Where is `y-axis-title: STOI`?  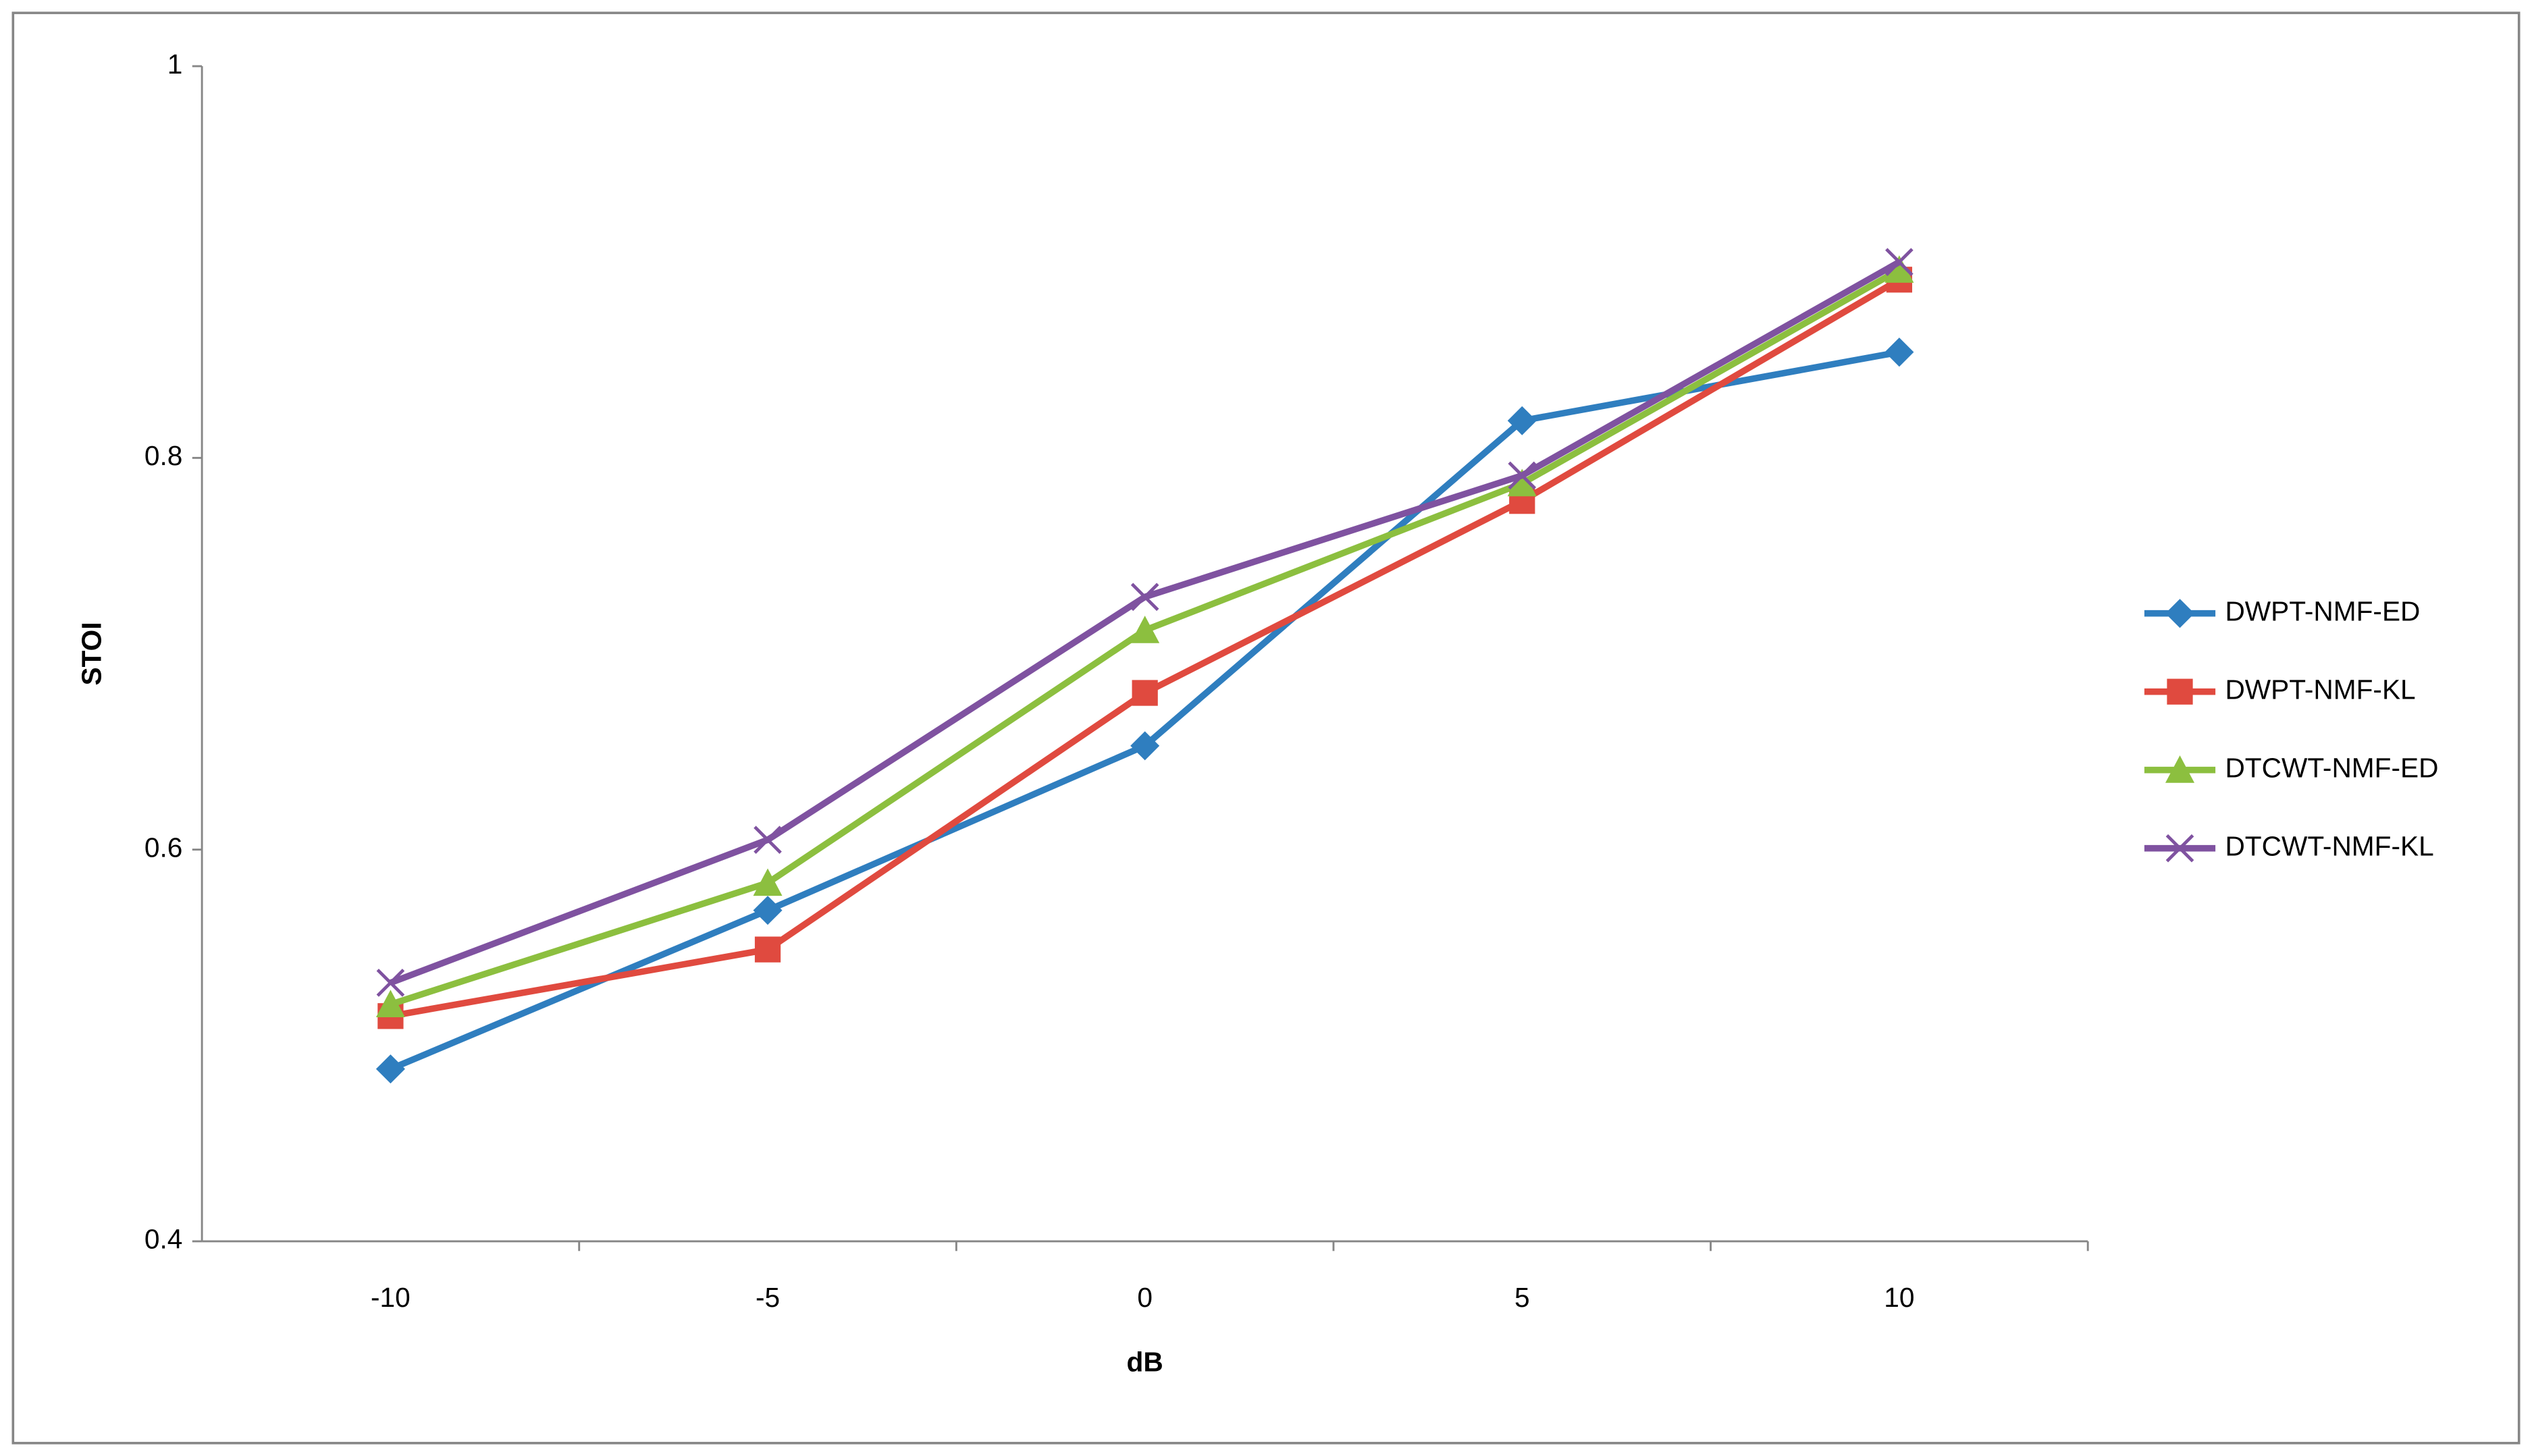
y-axis-title: STOI is located at coordinates (91, 653).